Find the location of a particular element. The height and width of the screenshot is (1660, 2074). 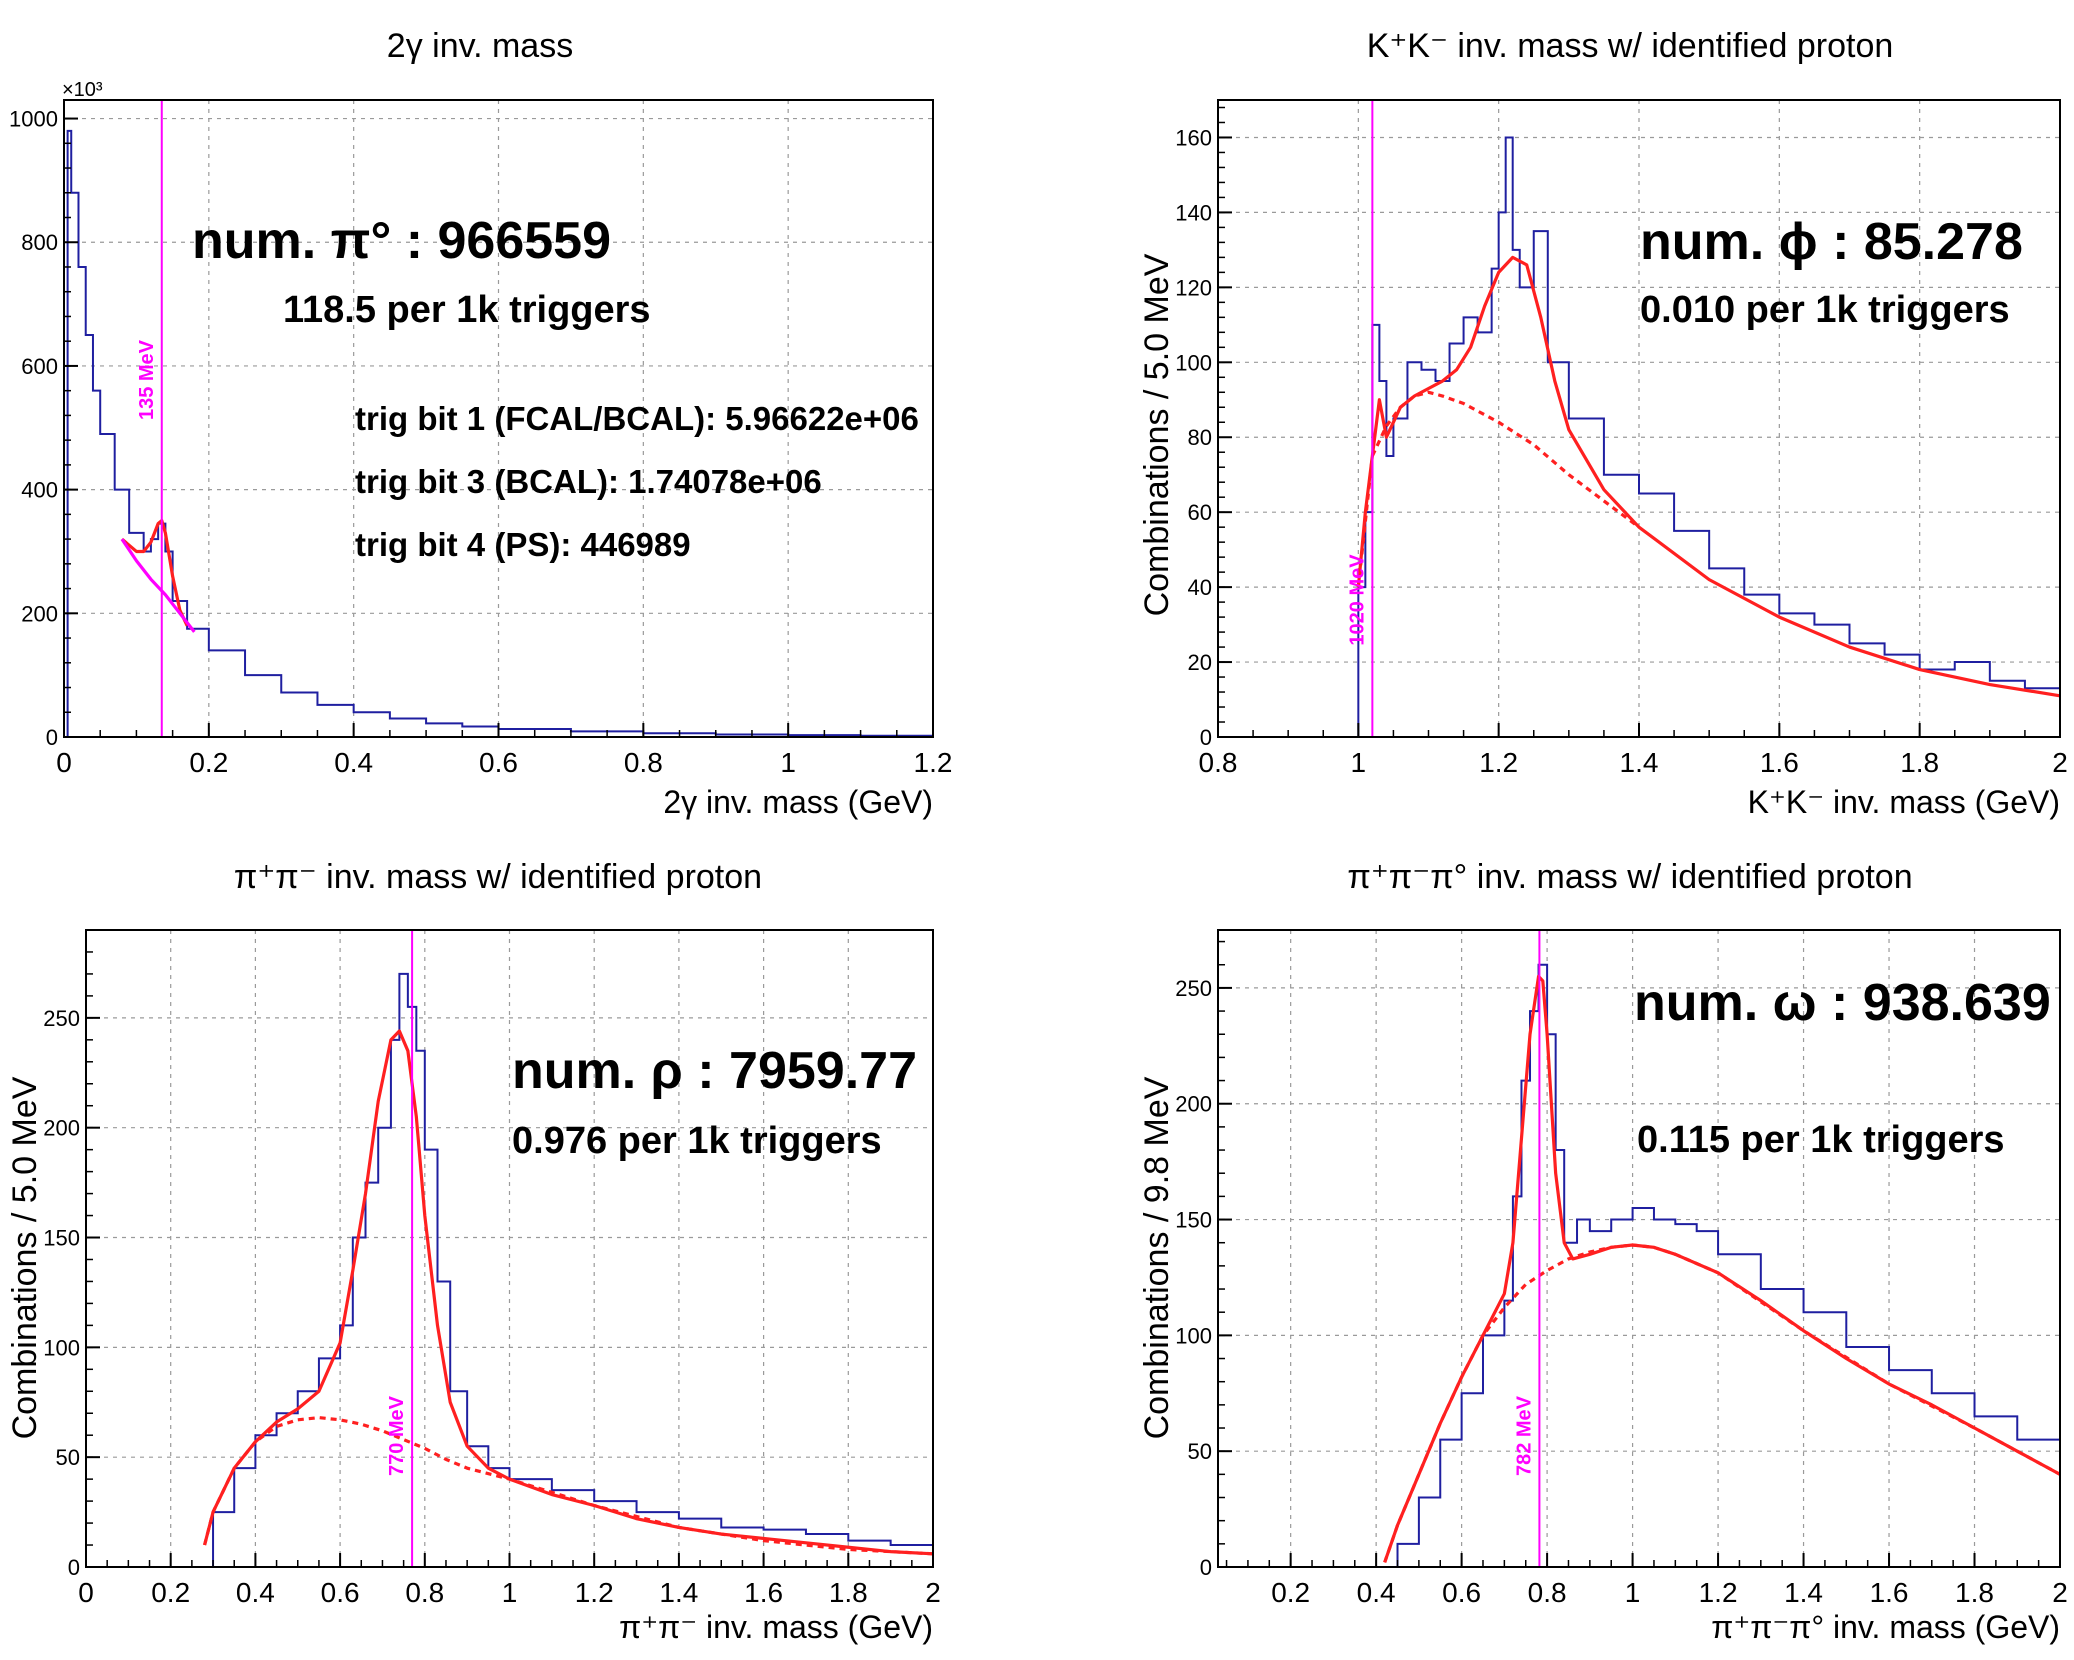

y-tick-label: 600 is located at coordinates (39, 366).